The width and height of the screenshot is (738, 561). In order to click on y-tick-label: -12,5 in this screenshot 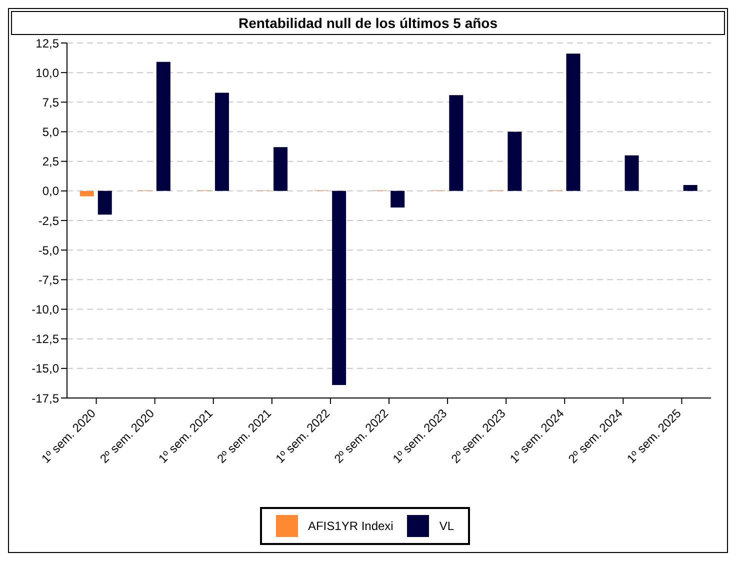, I will do `click(46, 339)`.